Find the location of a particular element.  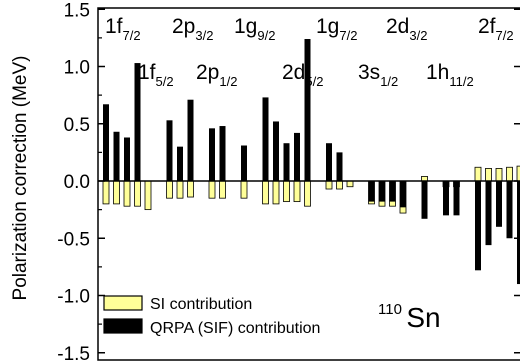

orbital-label: 1g9/2 is located at coordinates (254, 29).